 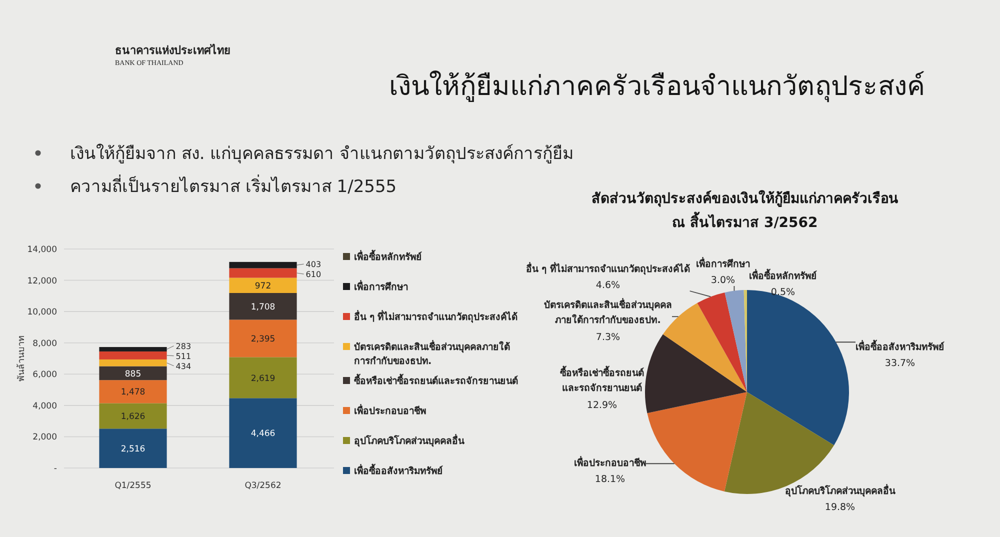 What do you see at coordinates (900, 346) in the screenshot?
I see `slice-label: เพื่อซื้ออสังหาริมทรัพย์` at bounding box center [900, 346].